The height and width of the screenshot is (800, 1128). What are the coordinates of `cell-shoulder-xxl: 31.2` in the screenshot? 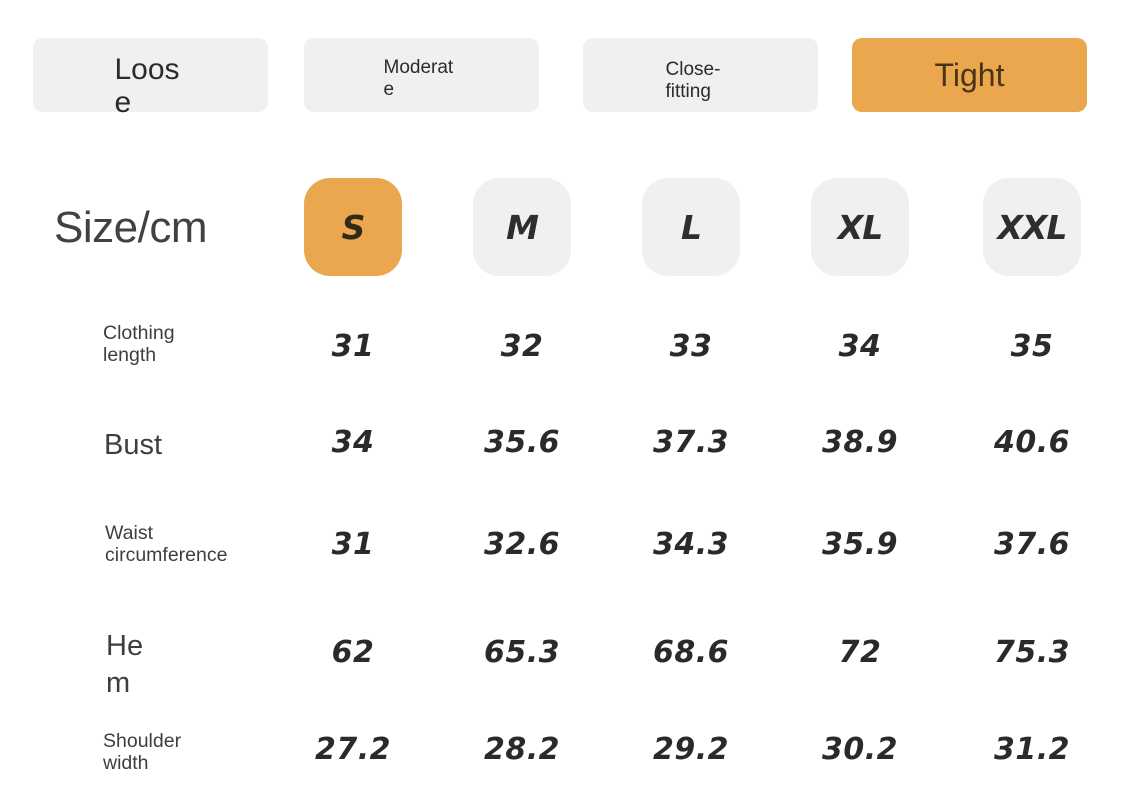 It's located at (1032, 749).